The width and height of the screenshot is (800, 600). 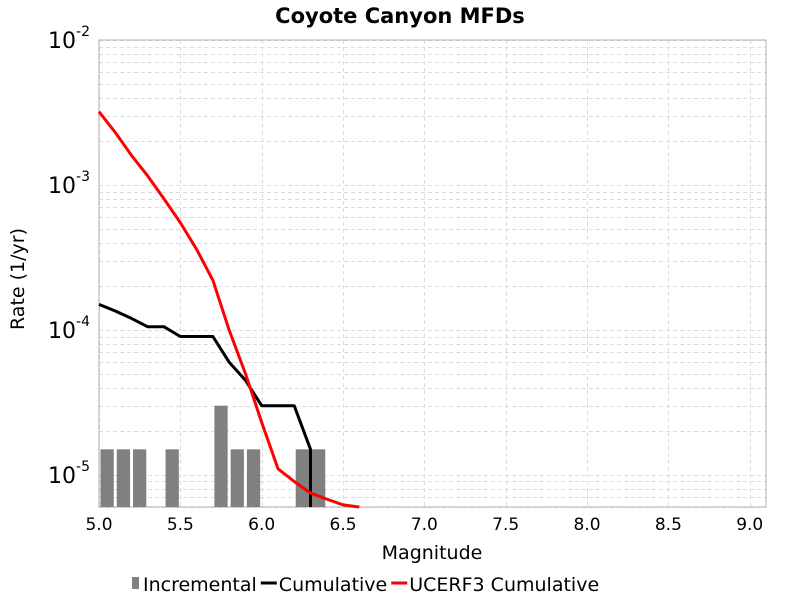 I want to click on legend: Incremental Cumulative UCERF3 Cumulative, so click(x=365, y=585).